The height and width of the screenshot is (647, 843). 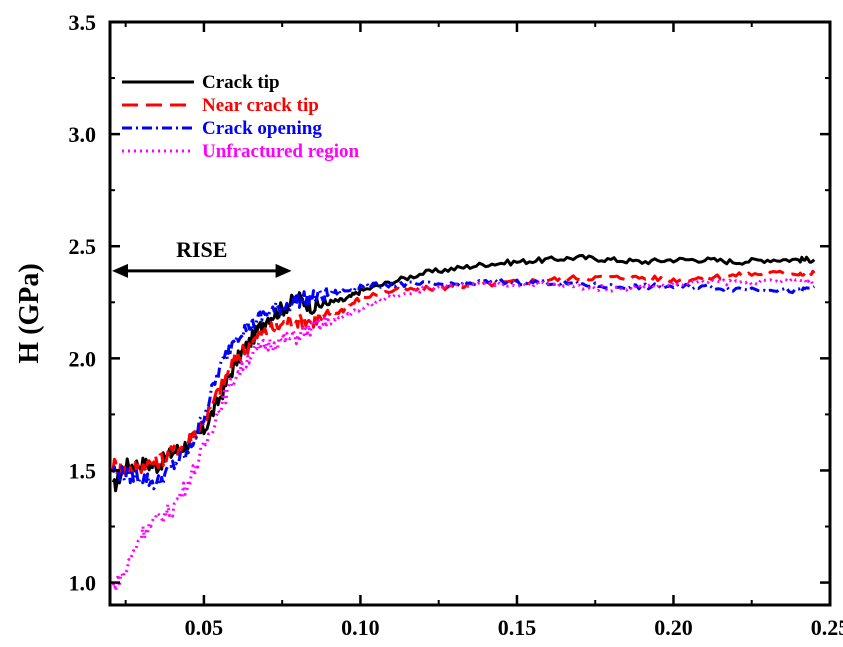 I want to click on legend-label: Crack opening, so click(x=262, y=128).